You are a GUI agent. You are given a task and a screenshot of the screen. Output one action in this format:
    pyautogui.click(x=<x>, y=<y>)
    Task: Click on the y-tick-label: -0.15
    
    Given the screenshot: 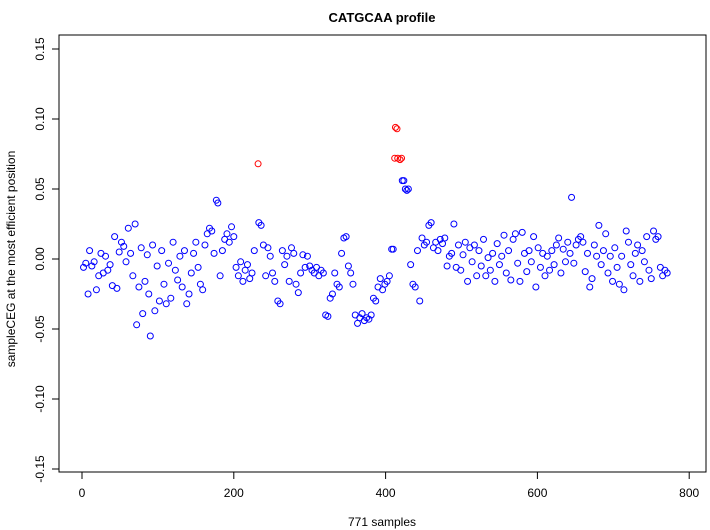 What is the action you would take?
    pyautogui.click(x=40, y=469)
    